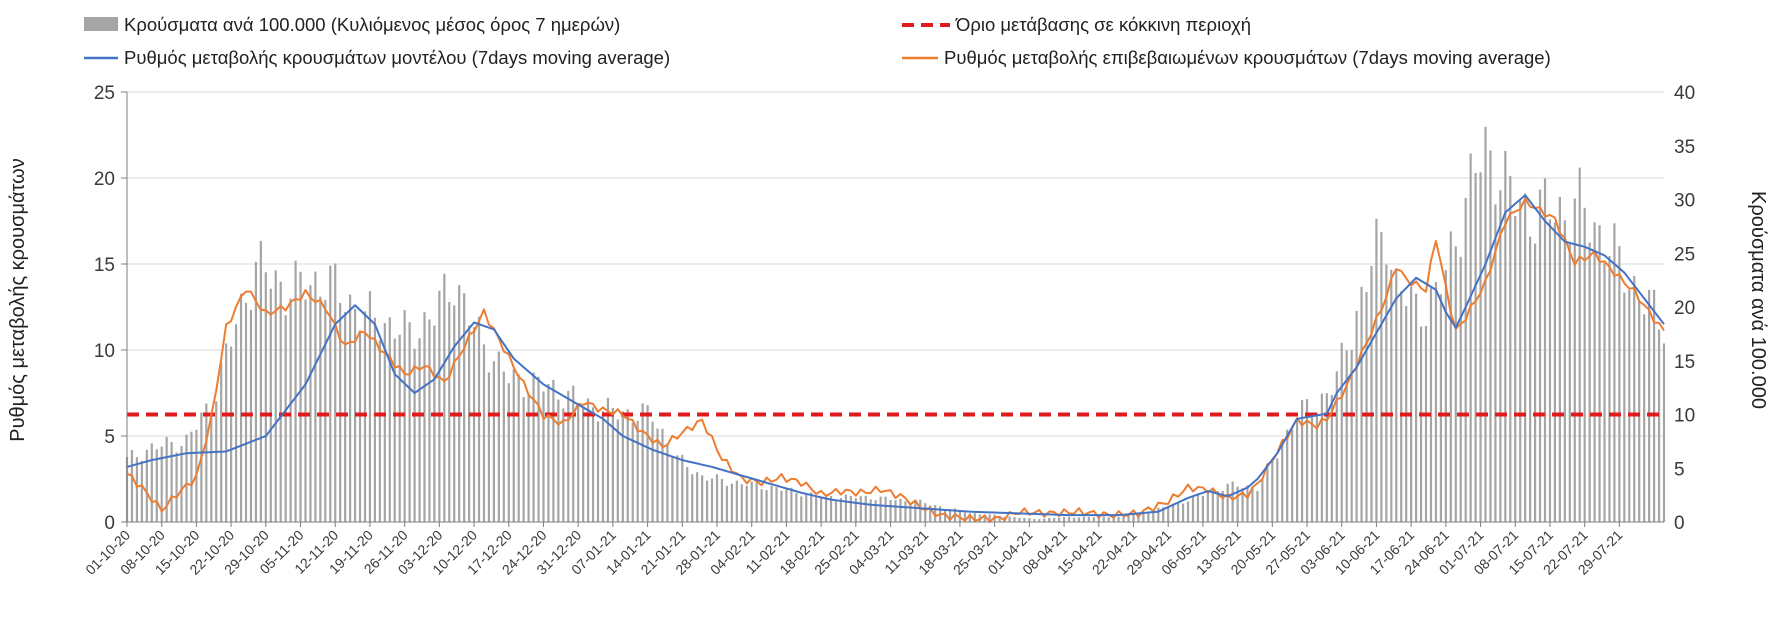 The width and height of the screenshot is (1771, 621). What do you see at coordinates (109, 523) in the screenshot?
I see `y-left-tick-label: 0` at bounding box center [109, 523].